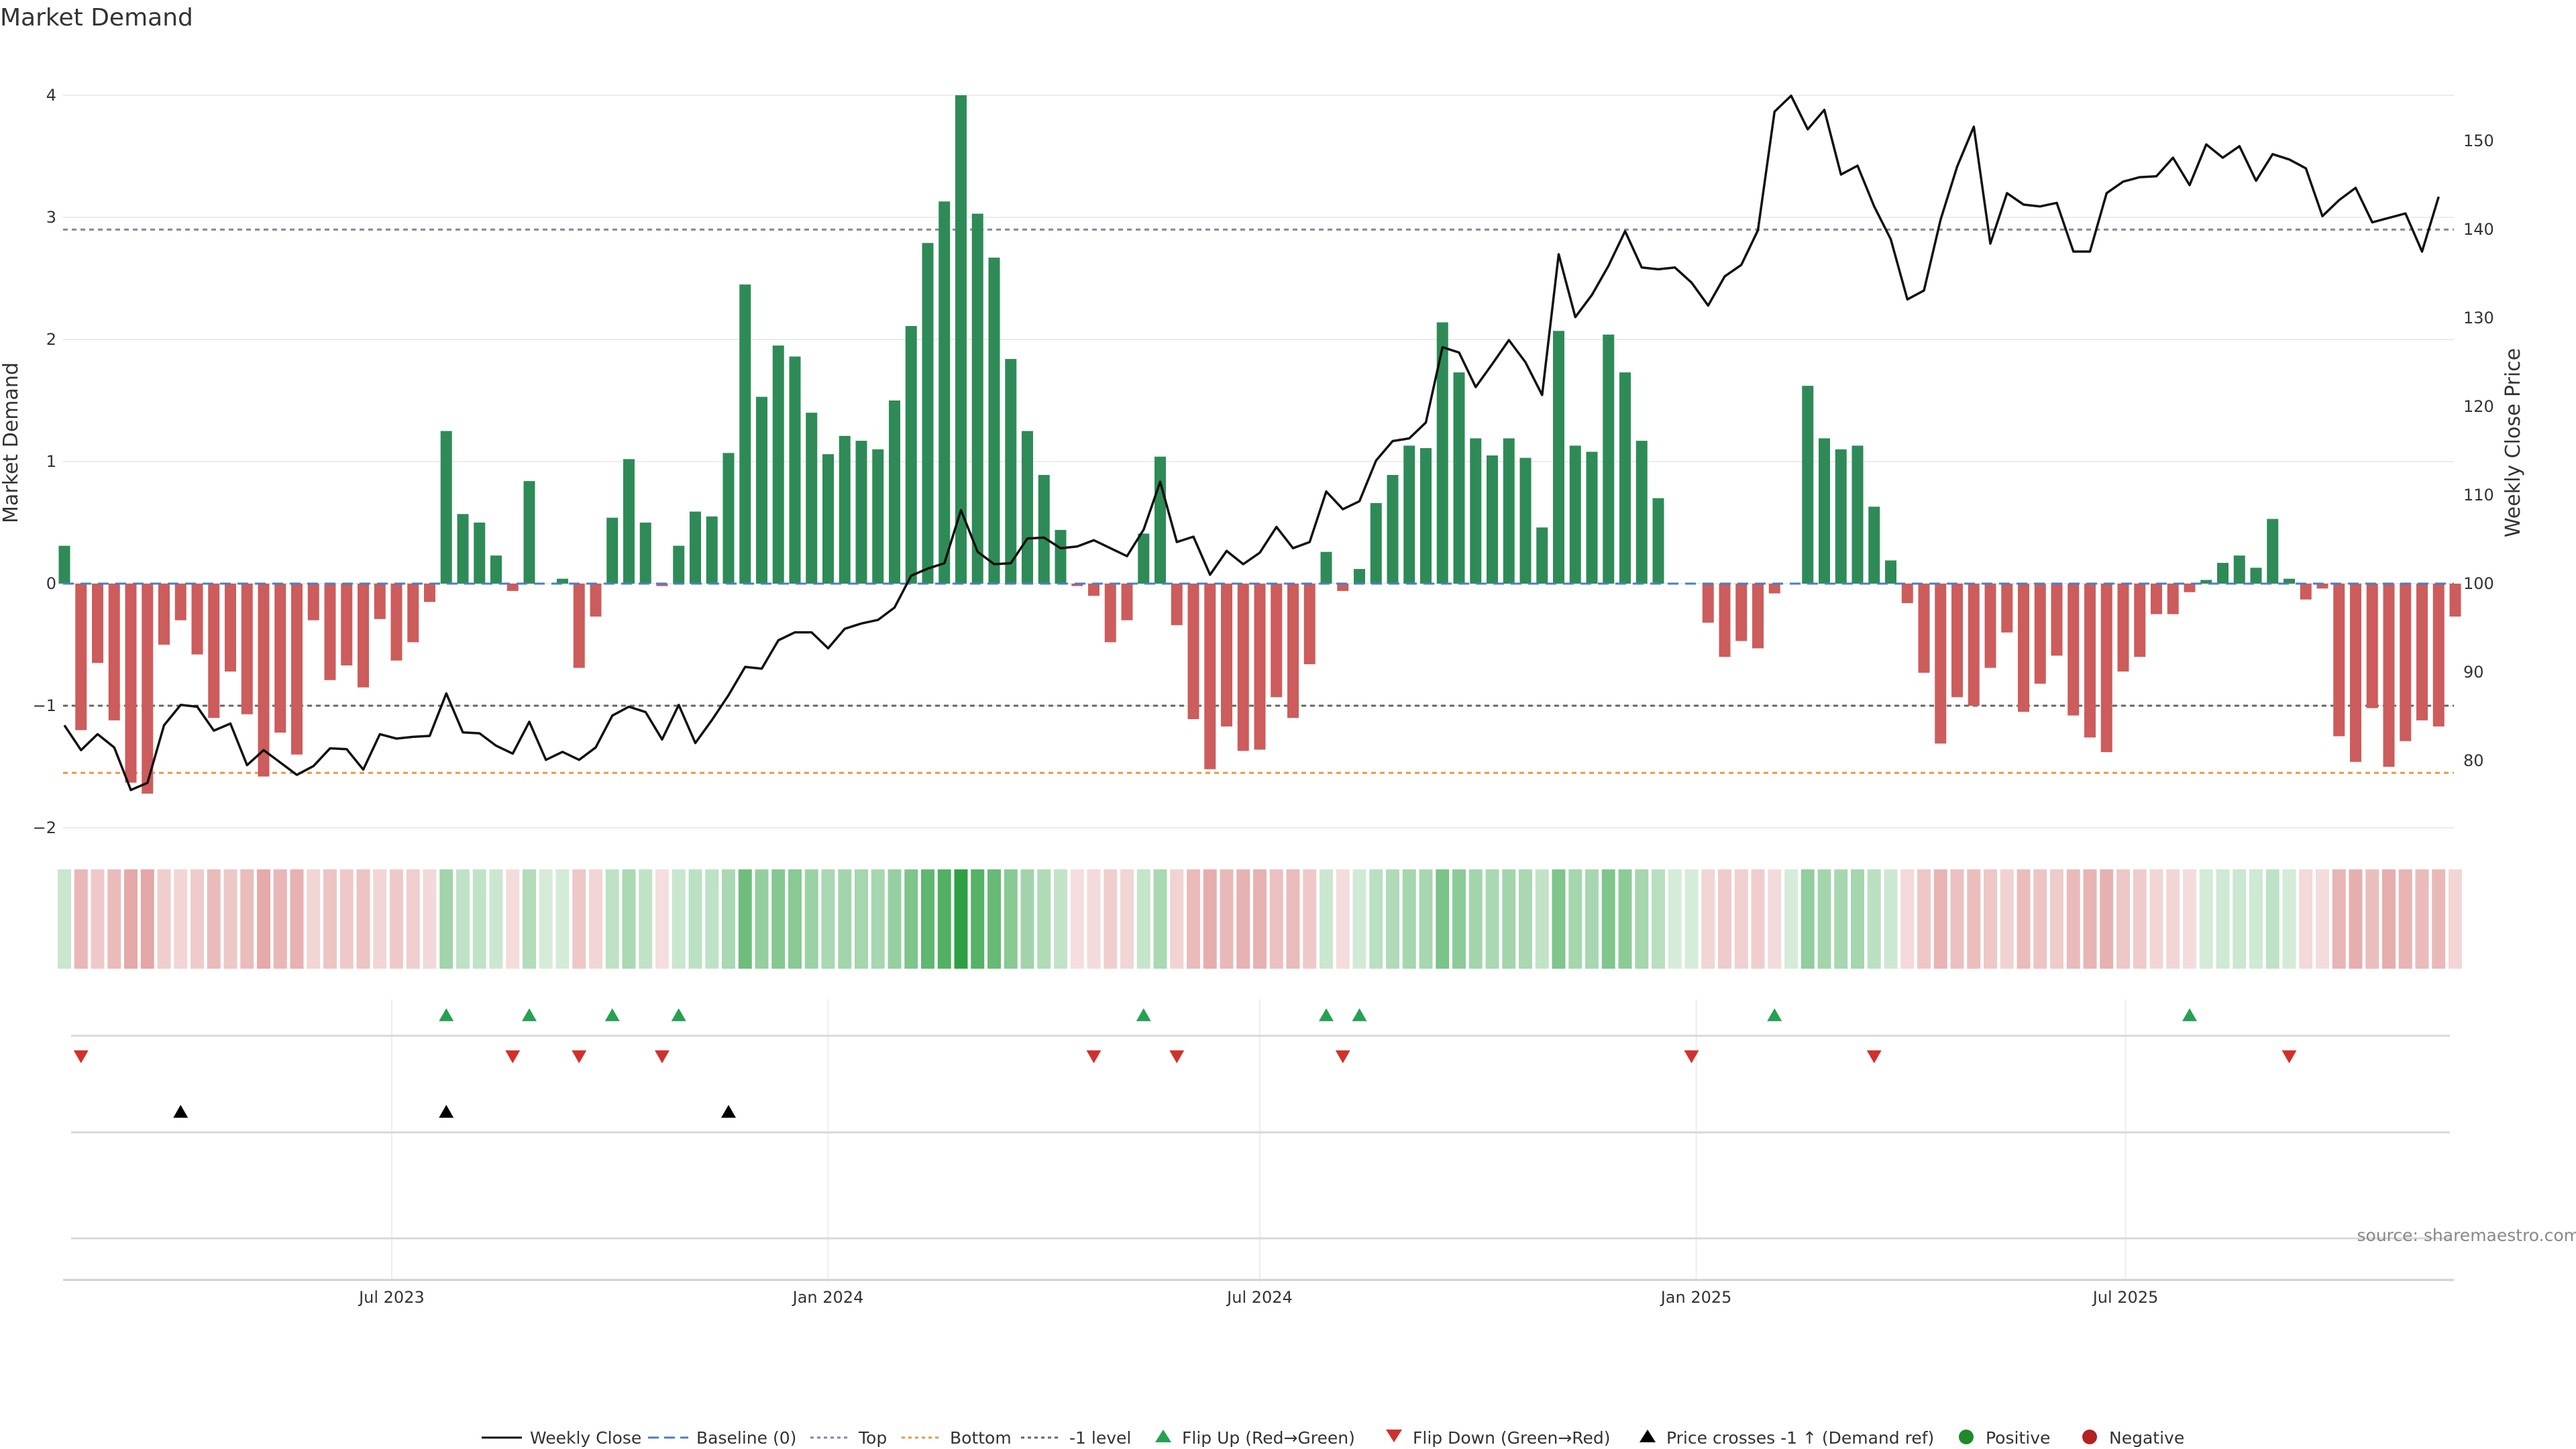  I want to click on price-cross-marker, so click(728, 1111).